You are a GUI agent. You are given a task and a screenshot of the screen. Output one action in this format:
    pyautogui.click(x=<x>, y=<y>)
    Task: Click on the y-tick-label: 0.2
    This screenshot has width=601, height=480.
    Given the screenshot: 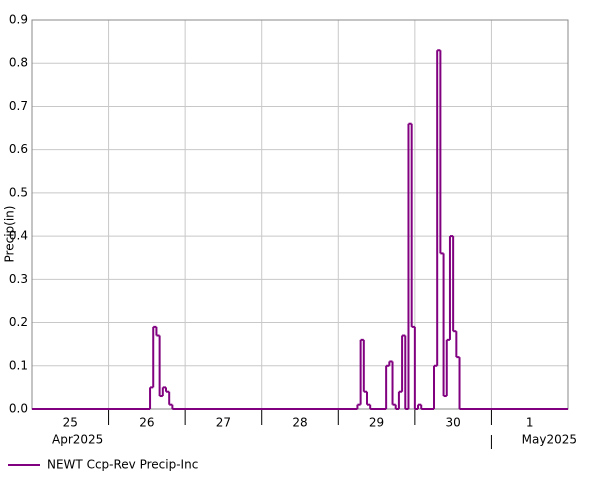 What is the action you would take?
    pyautogui.click(x=18, y=322)
    